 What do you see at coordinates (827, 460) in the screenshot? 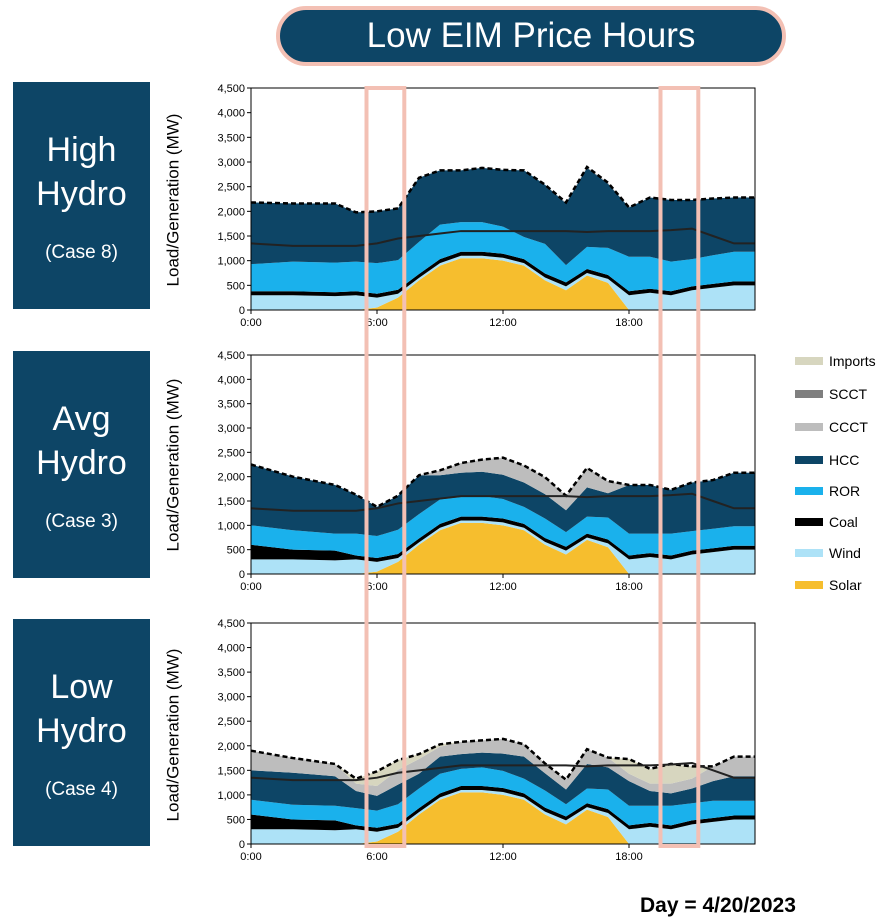
I see `legend-item-hcc: HCC` at bounding box center [827, 460].